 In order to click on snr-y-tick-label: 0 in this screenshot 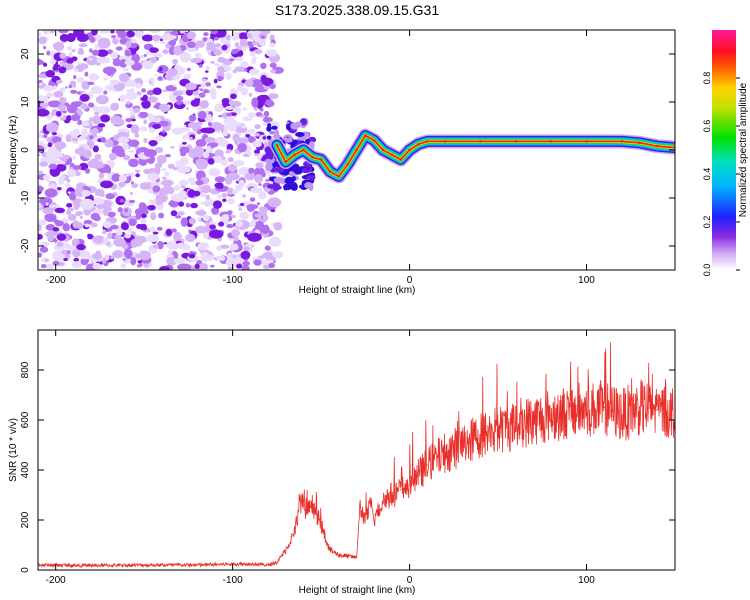, I will do `click(25, 570)`.